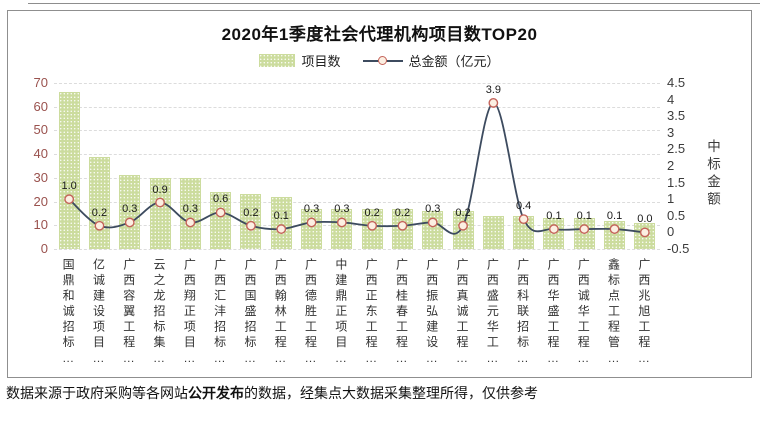 This screenshot has width=760, height=421. I want to click on chart-legend: 项目数 总金额（亿元）, so click(379, 60).